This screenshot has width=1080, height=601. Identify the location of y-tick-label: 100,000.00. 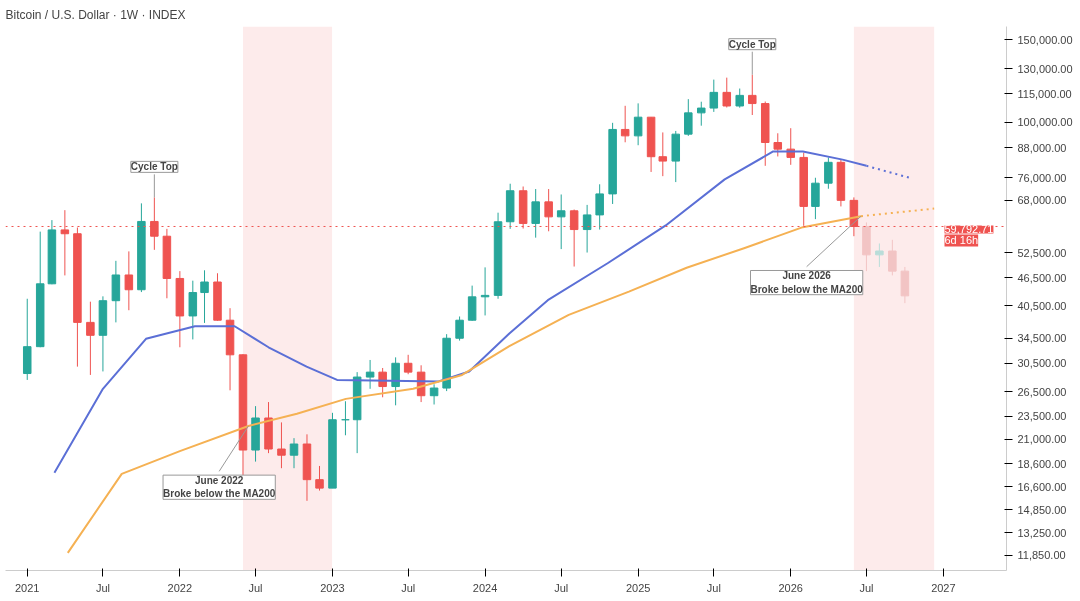
(1045, 122).